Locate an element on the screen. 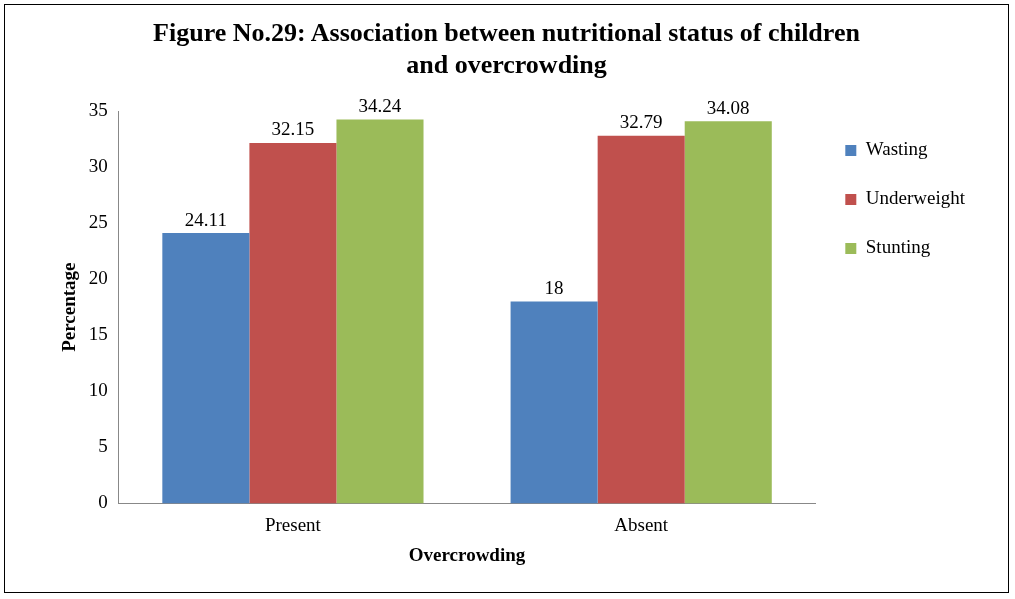 Image resolution: width=1015 pixels, height=599 pixels. legend-label: Stunting is located at coordinates (898, 247).